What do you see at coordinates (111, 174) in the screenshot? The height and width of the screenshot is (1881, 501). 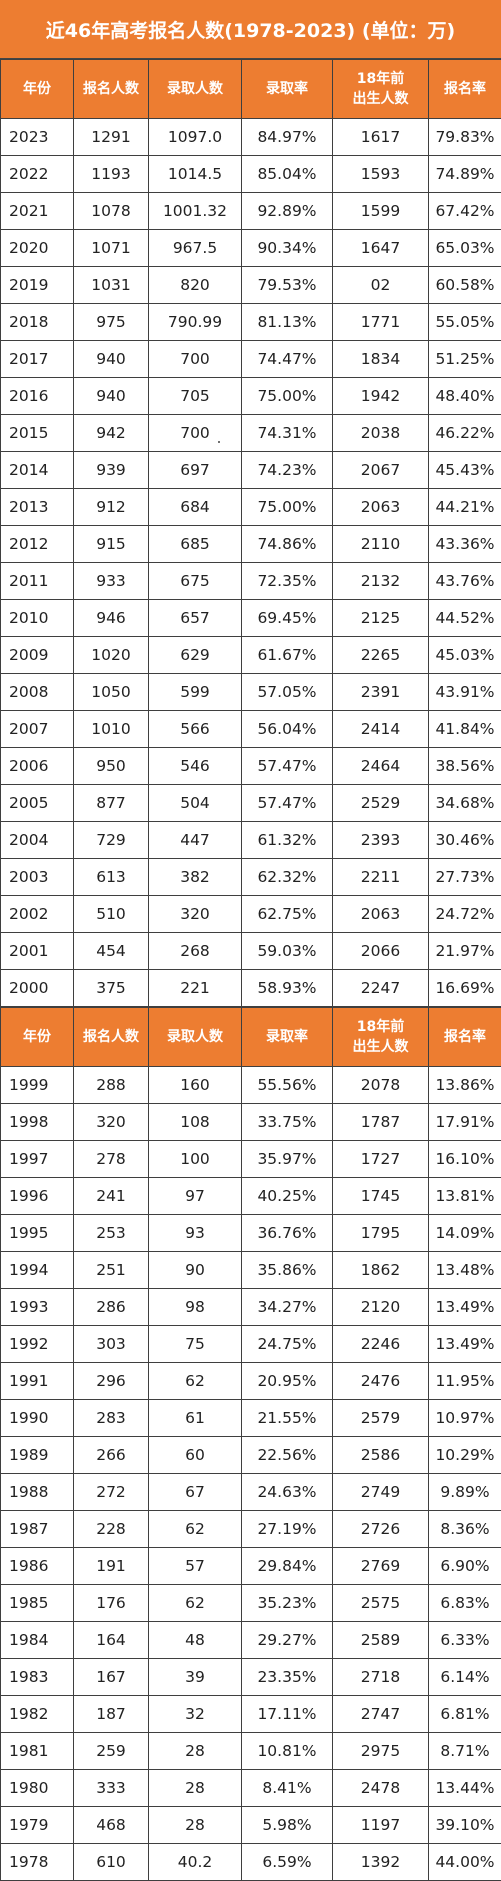 I see `cell-applicants: 1193` at bounding box center [111, 174].